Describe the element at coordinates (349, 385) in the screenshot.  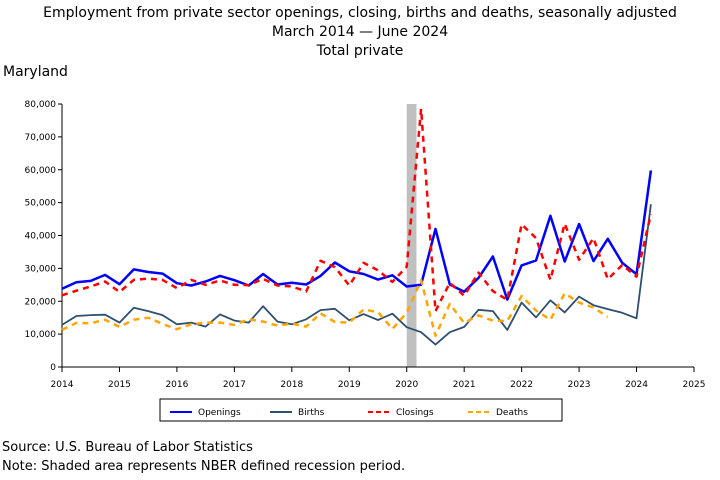
I see `x-tick-label: 2019` at that location.